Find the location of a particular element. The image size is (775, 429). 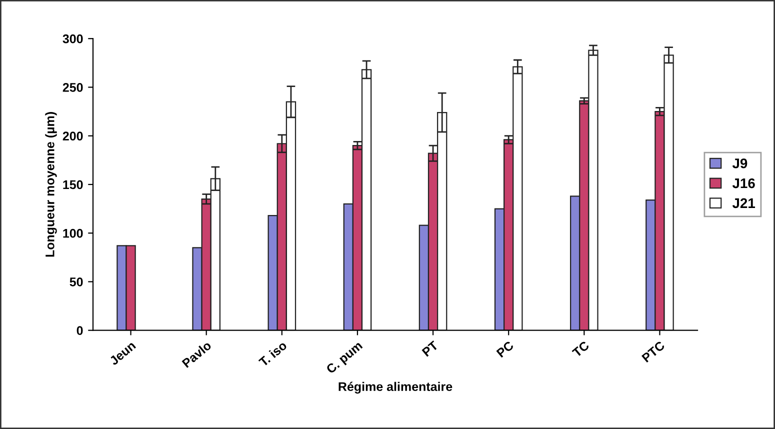

x-tick-label: PC is located at coordinates (505, 349).